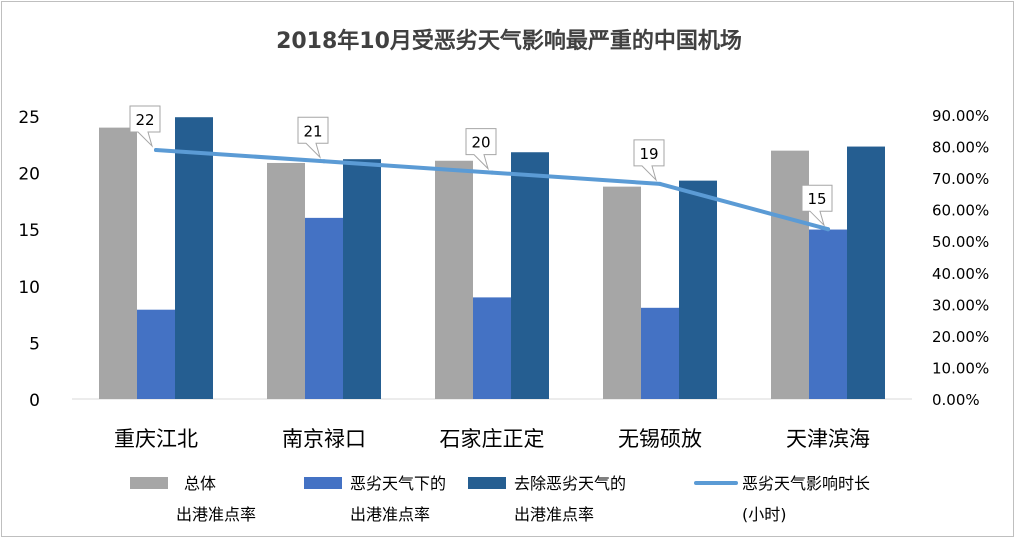 This screenshot has width=1015, height=540. I want to click on chart-title: 2018年10月受恶劣天气影响最严重的中国机场, so click(509, 41).